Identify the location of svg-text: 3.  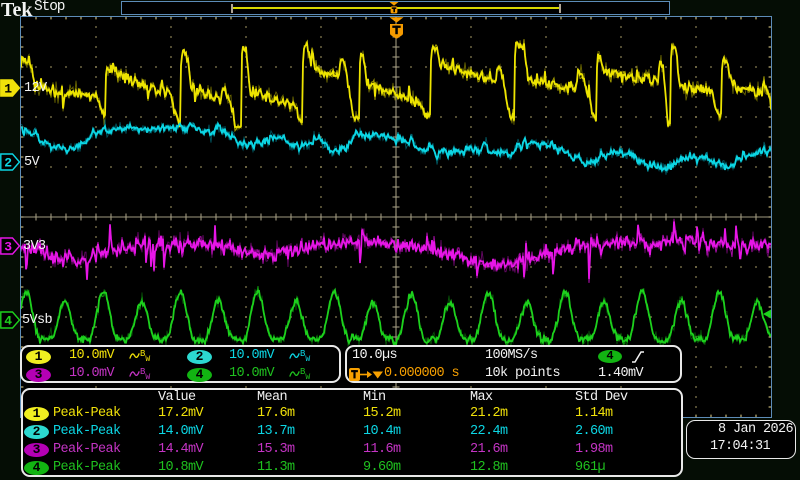
(8, 246).